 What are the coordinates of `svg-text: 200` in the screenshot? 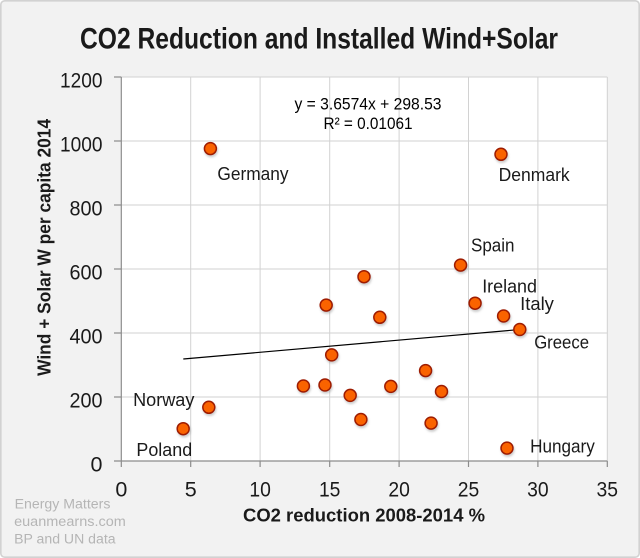 It's located at (86, 401).